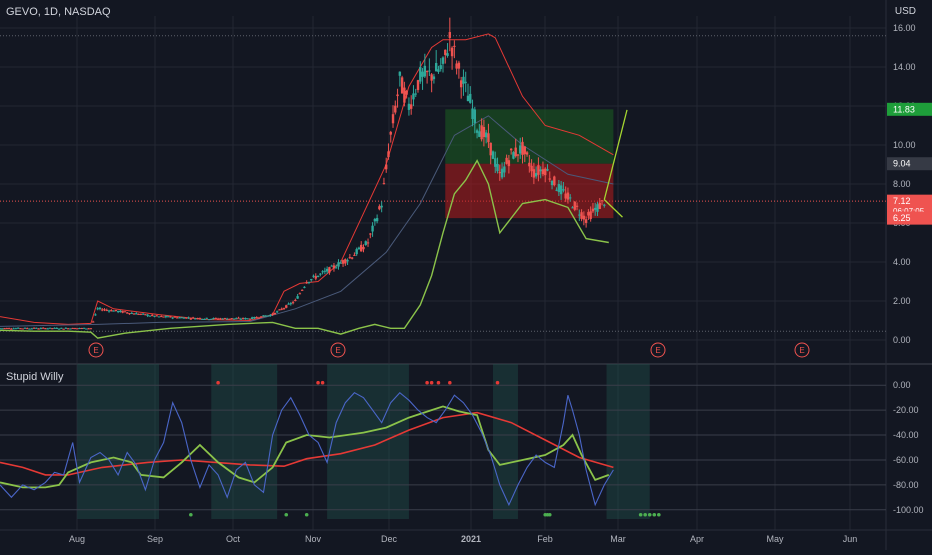 Image resolution: width=932 pixels, height=555 pixels. I want to click on price-label-box, so click(909, 164).